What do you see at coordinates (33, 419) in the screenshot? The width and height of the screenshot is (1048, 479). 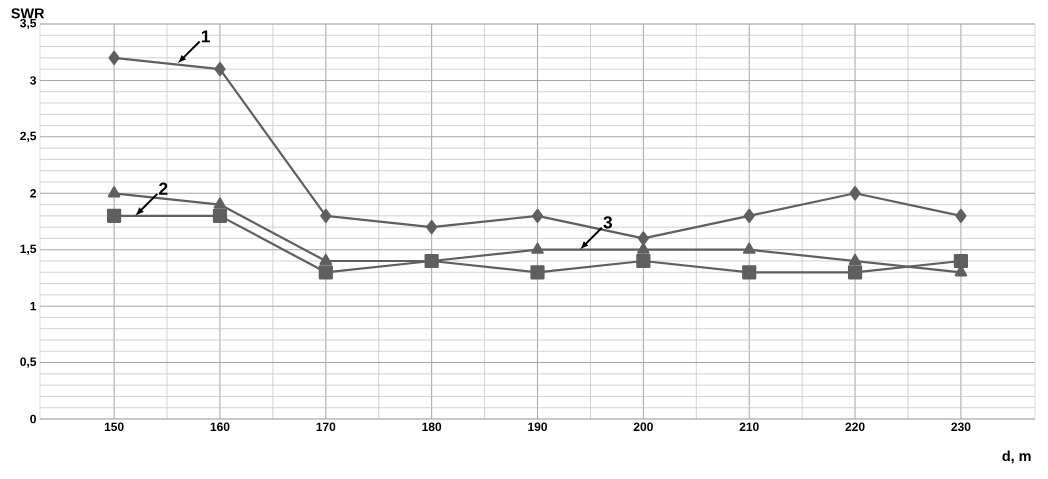 I see `y-tick-label: 0` at bounding box center [33, 419].